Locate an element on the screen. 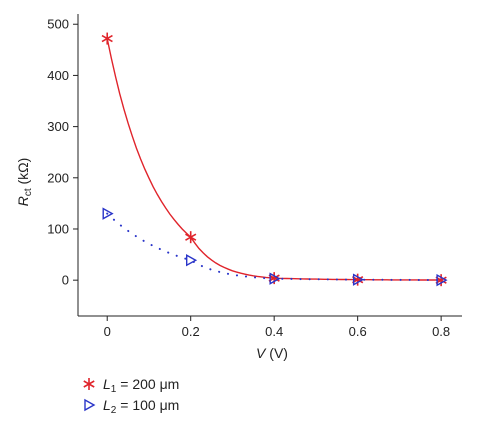  legend-entry-l2: L2 = 100 μm is located at coordinates (131, 406).